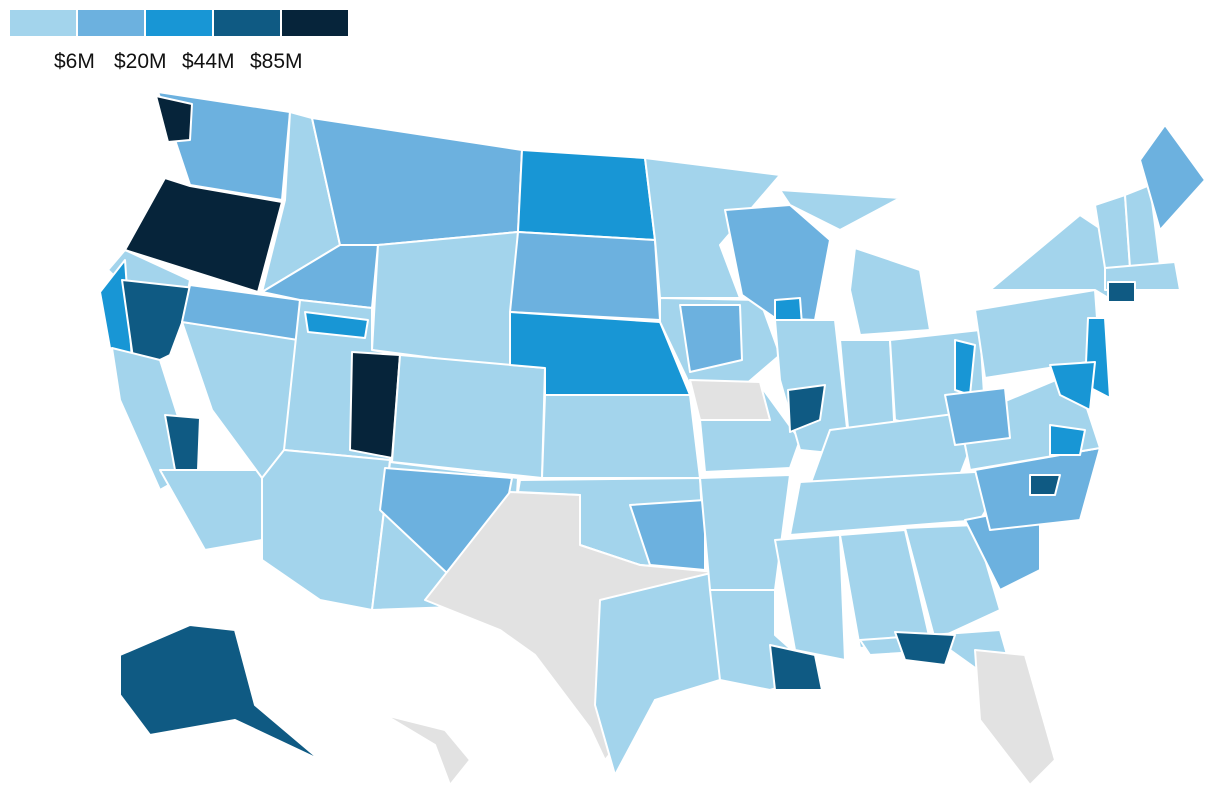 The height and width of the screenshot is (800, 1220). I want to click on region-california-sierra, so click(182, 442).